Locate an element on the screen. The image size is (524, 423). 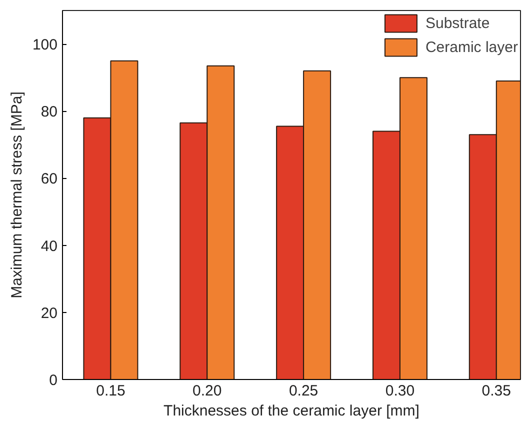
legend-label: Ceramic layer is located at coordinates (471, 47).